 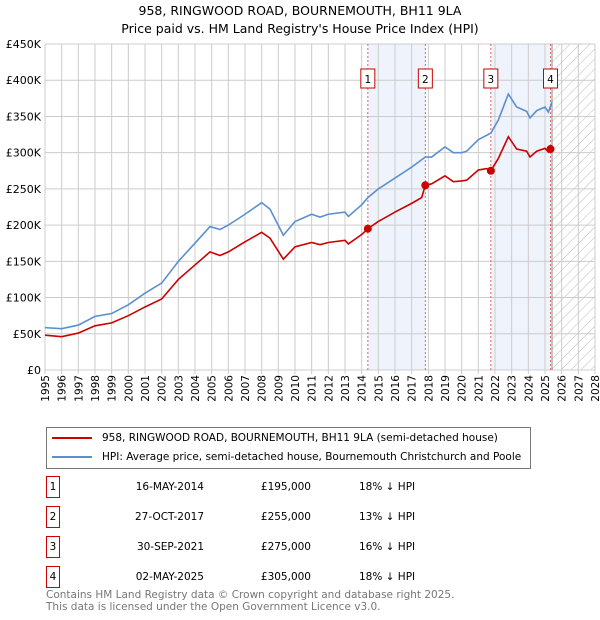 I want to click on x-tick-label: 2002, so click(x=163, y=388).